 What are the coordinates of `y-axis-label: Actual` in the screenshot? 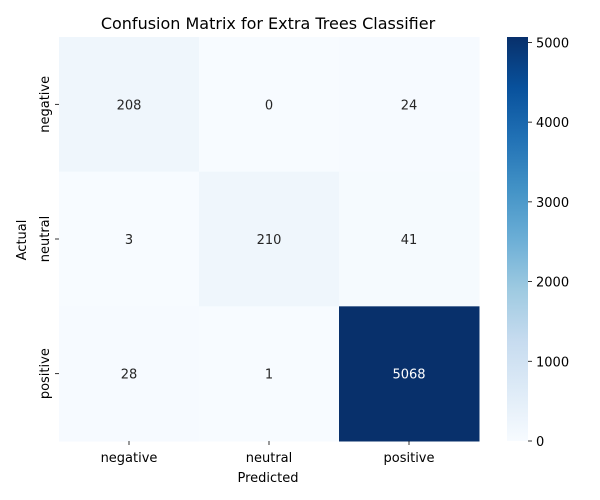 It's located at (22, 240).